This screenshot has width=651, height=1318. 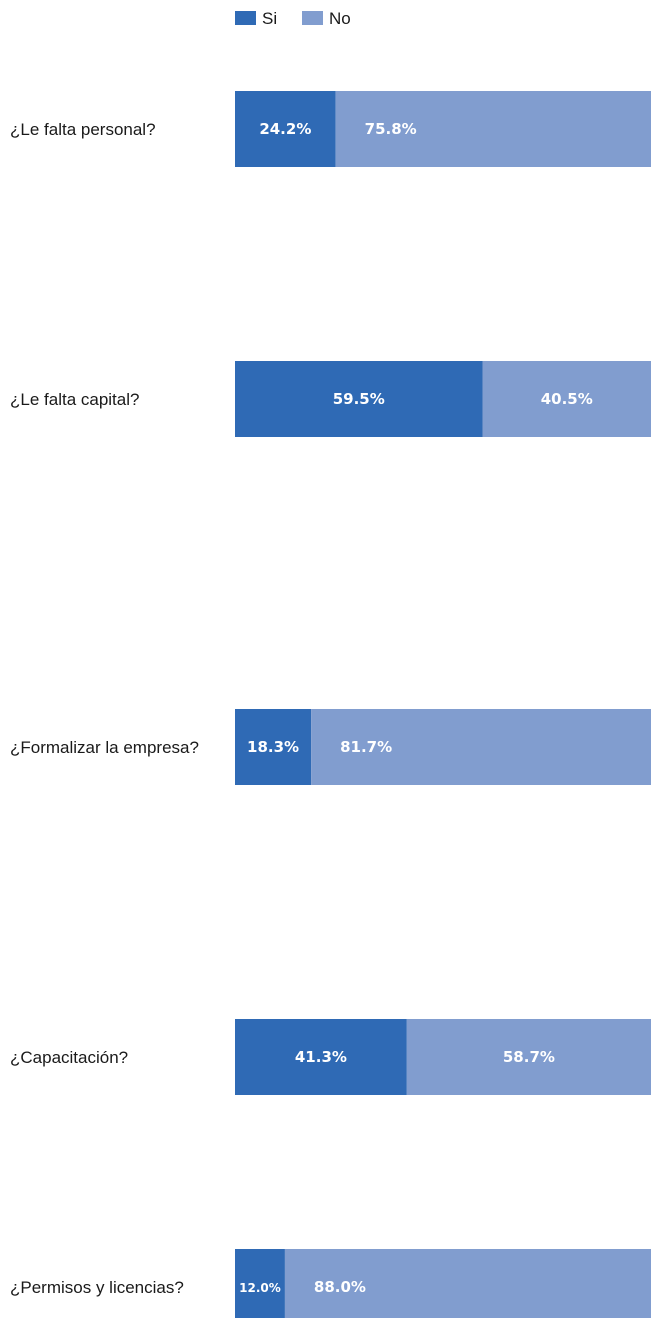 I want to click on bar-row: ¿Capacitación? 41.3% 58.7%, so click(x=330, y=1057).